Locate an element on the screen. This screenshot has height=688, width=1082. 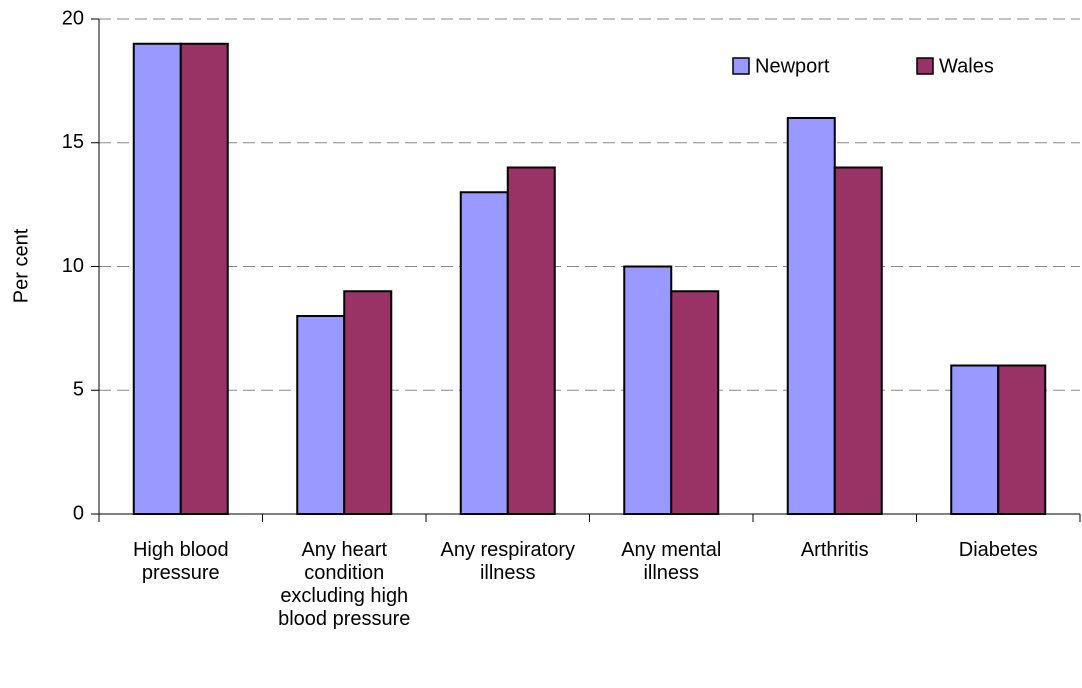
x-tick-label: Any mental illness is located at coordinates (671, 561).